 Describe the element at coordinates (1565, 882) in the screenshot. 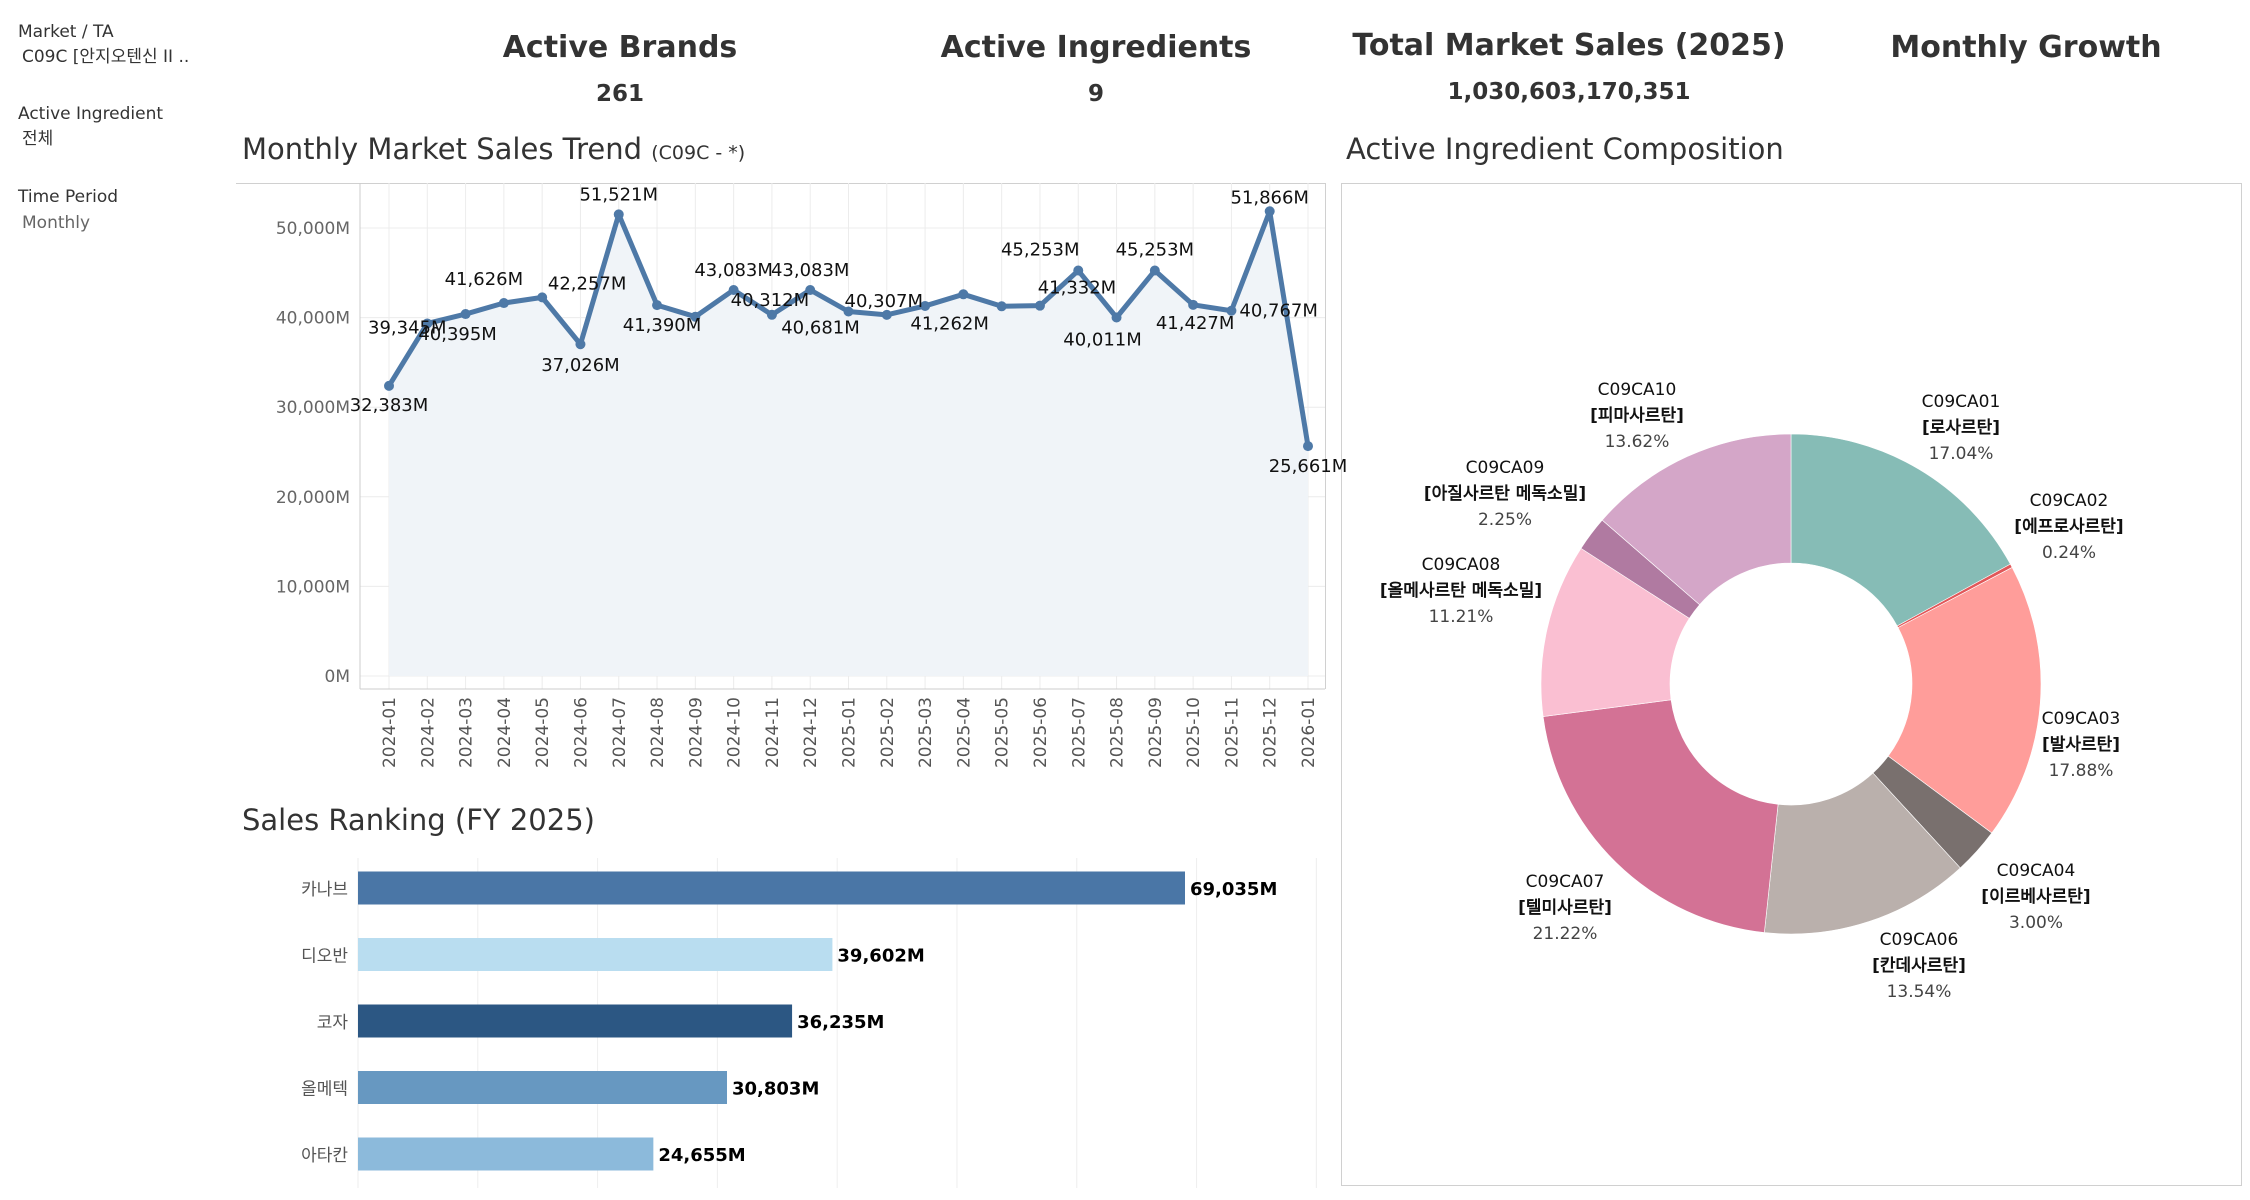

I see `slice-code: C09CA07` at that location.